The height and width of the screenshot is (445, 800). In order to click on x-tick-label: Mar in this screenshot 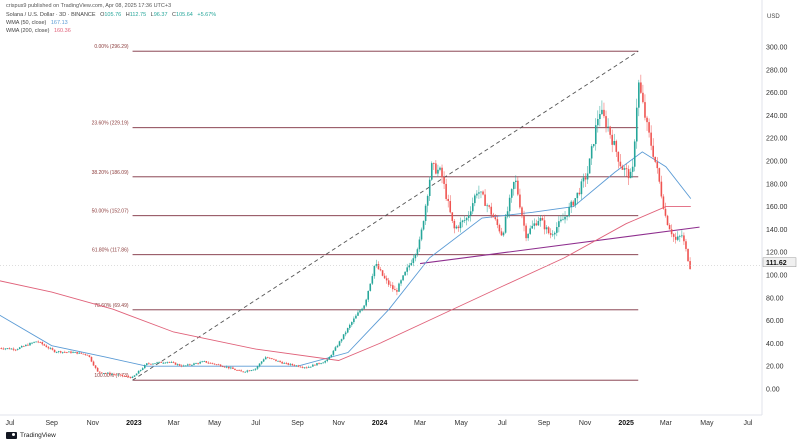, I will do `click(174, 423)`.